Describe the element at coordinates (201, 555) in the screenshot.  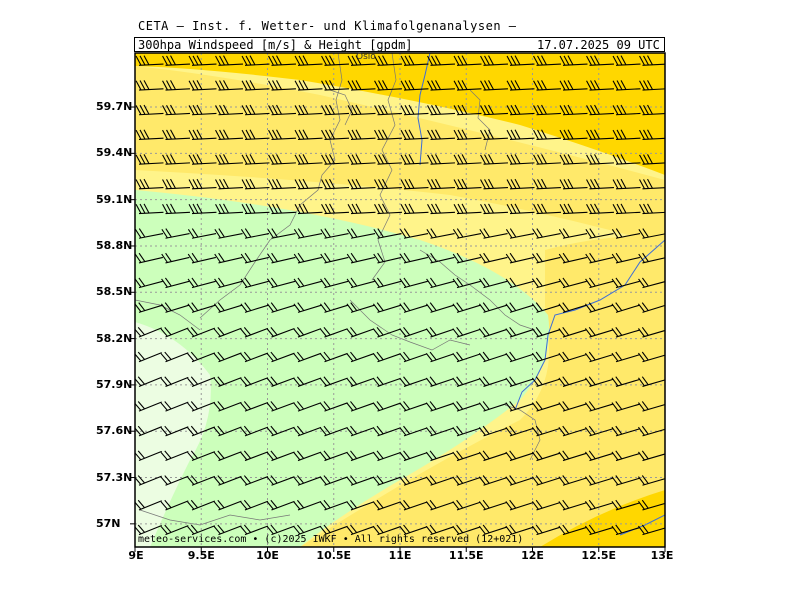
I see `lon-label: 9.5E` at that location.